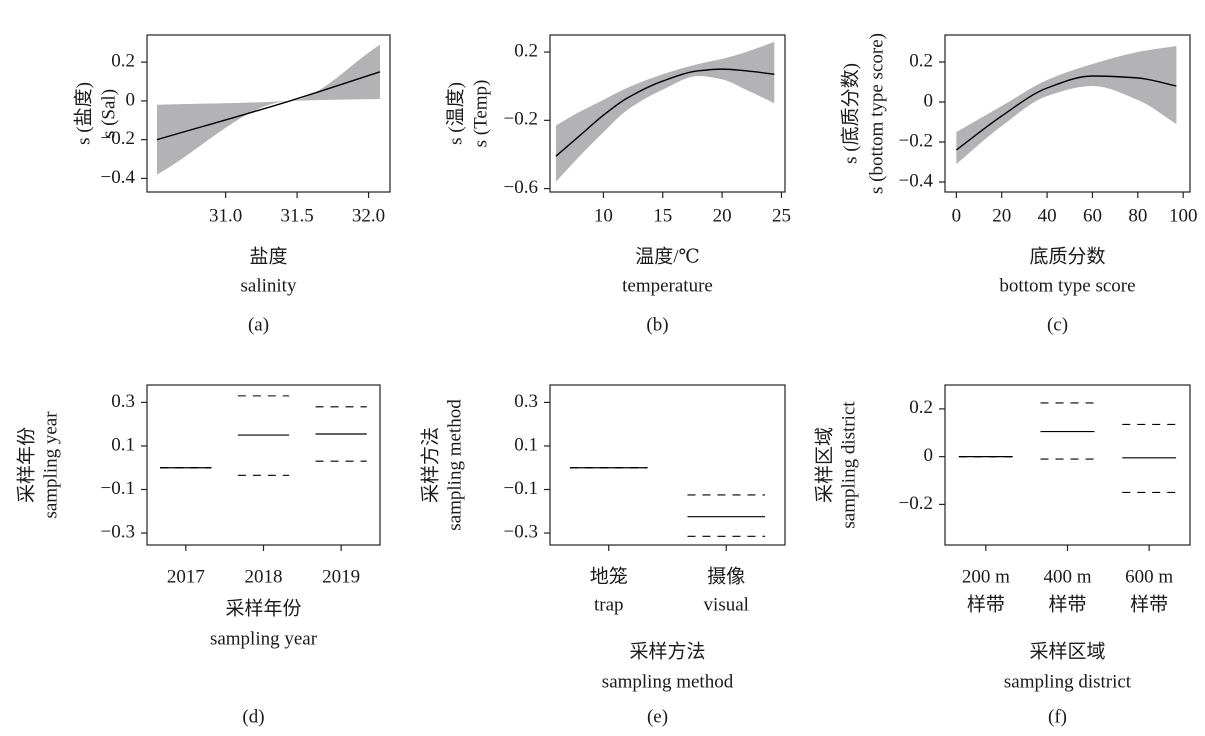 Image resolution: width=1205 pixels, height=736 pixels. Describe the element at coordinates (83, 113) in the screenshot. I see `y-axis-label: s (盐度)` at that location.